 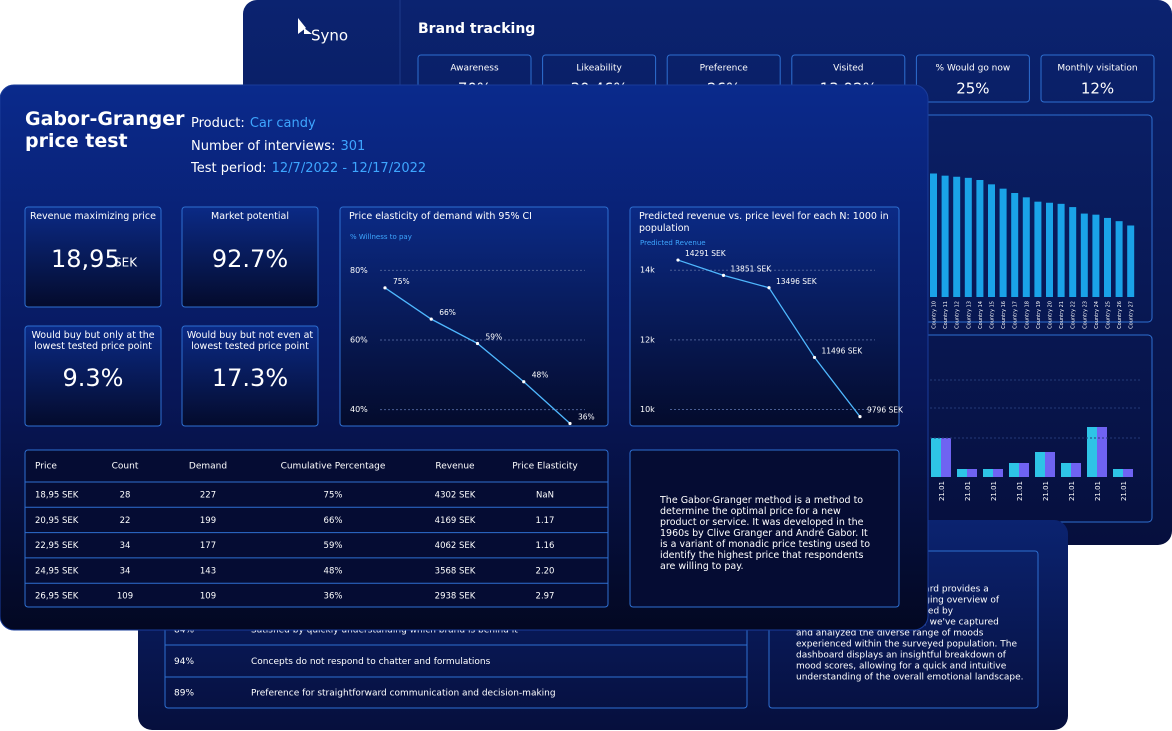 What do you see at coordinates (57, 571) in the screenshot?
I see `table-cell: 24,95 SEK` at bounding box center [57, 571].